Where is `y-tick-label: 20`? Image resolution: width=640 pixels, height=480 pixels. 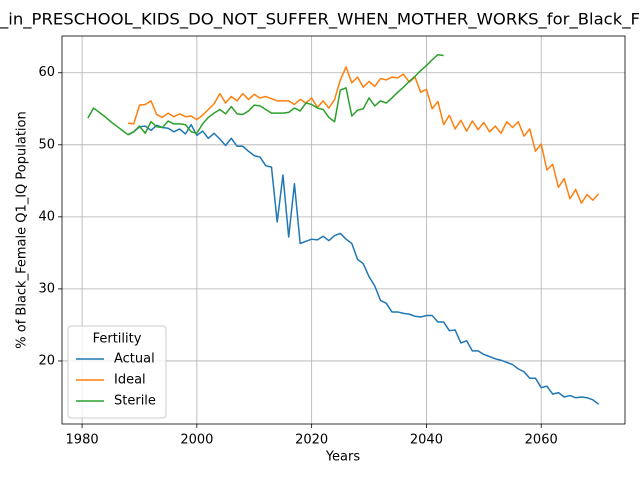
y-tick-label: 20 is located at coordinates (46, 360).